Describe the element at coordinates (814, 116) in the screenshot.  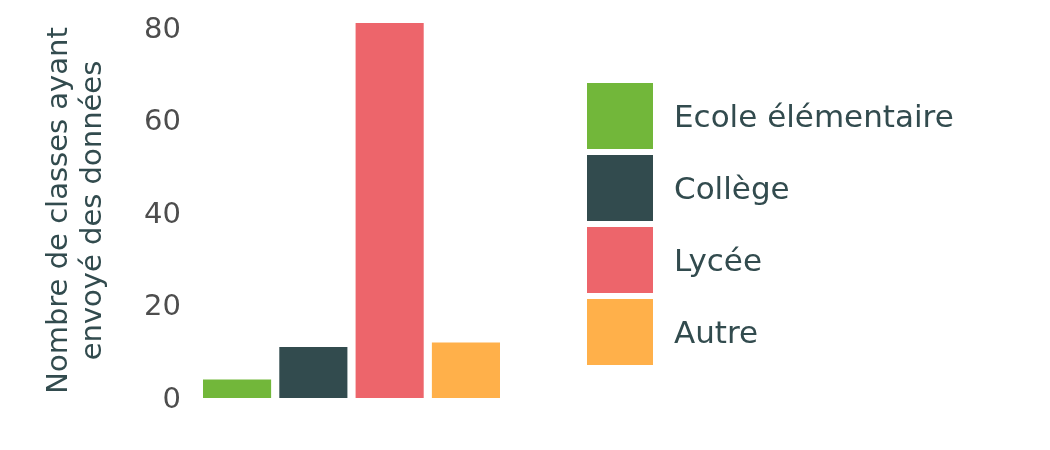
I see `legend-label: Ecole élémentaire` at that location.